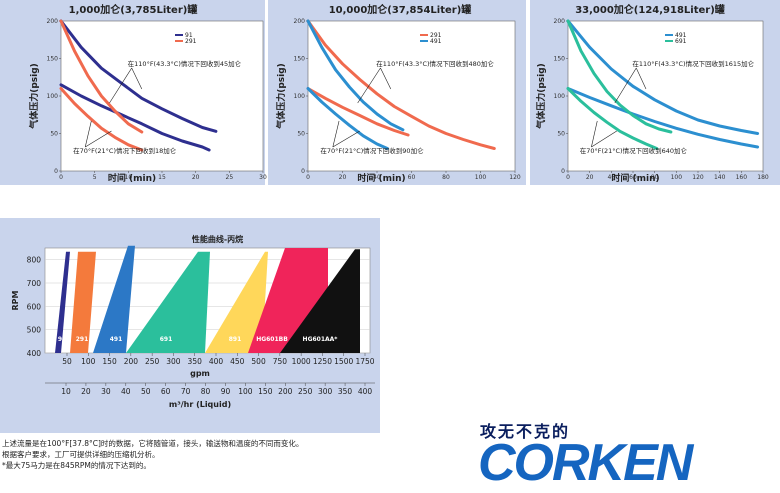 Image resolution: width=780 pixels, height=493 pixels. I want to click on model-label: 91, so click(62, 339).